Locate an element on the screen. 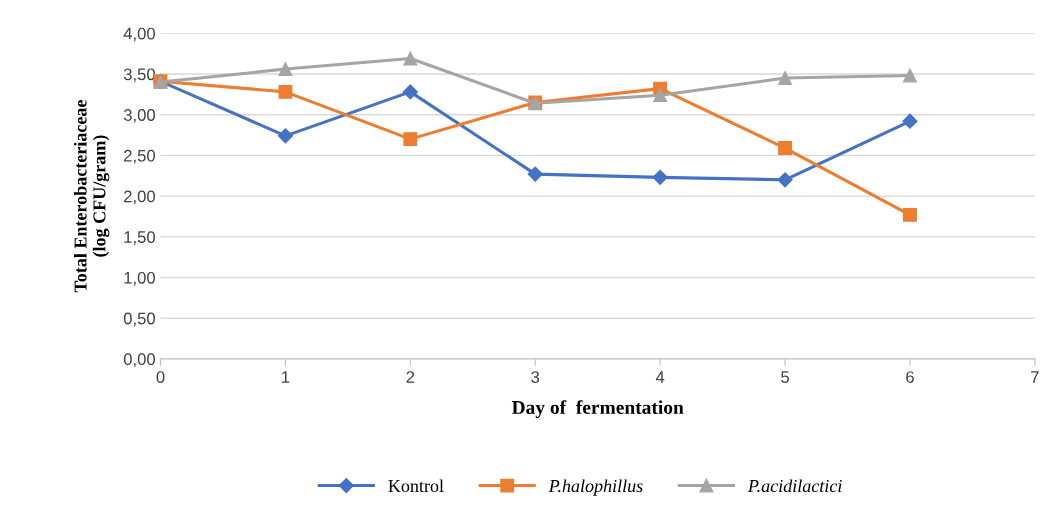  y-tick-label: 1,00 is located at coordinates (139, 278).